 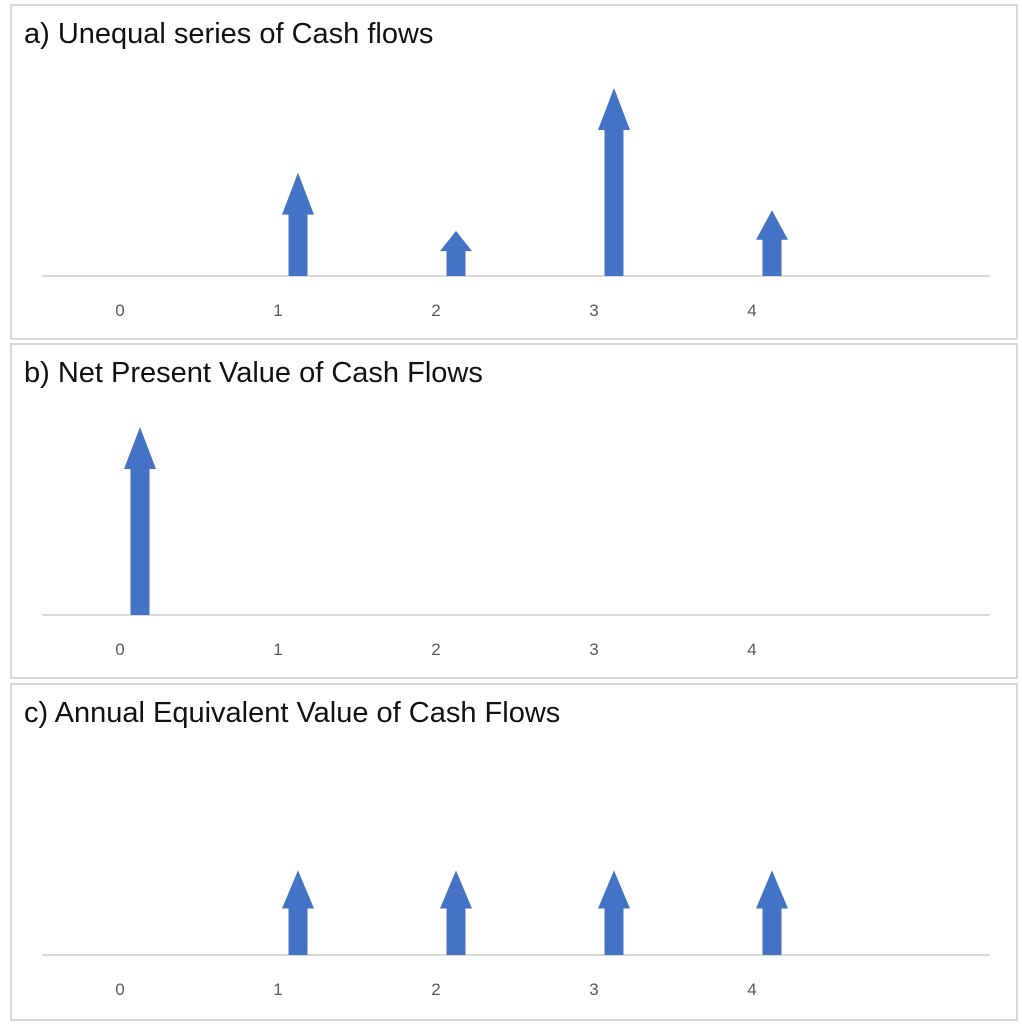 What do you see at coordinates (292, 713) in the screenshot?
I see `panel-title: c) Annual Equivalent Value of Cash Flows` at bounding box center [292, 713].